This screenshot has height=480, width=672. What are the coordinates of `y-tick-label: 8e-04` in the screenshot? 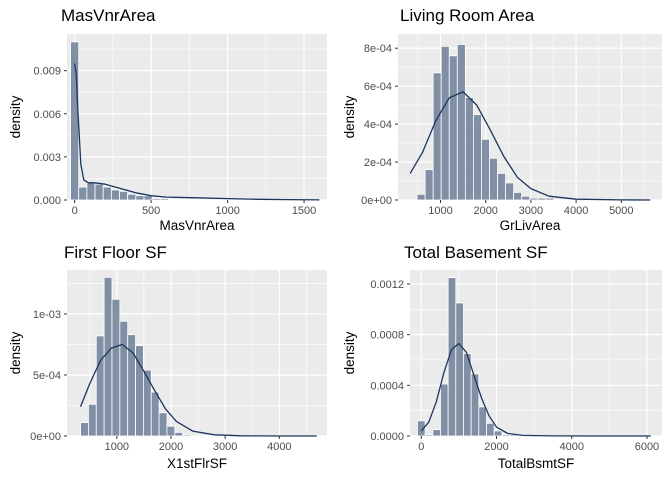 It's located at (378, 49).